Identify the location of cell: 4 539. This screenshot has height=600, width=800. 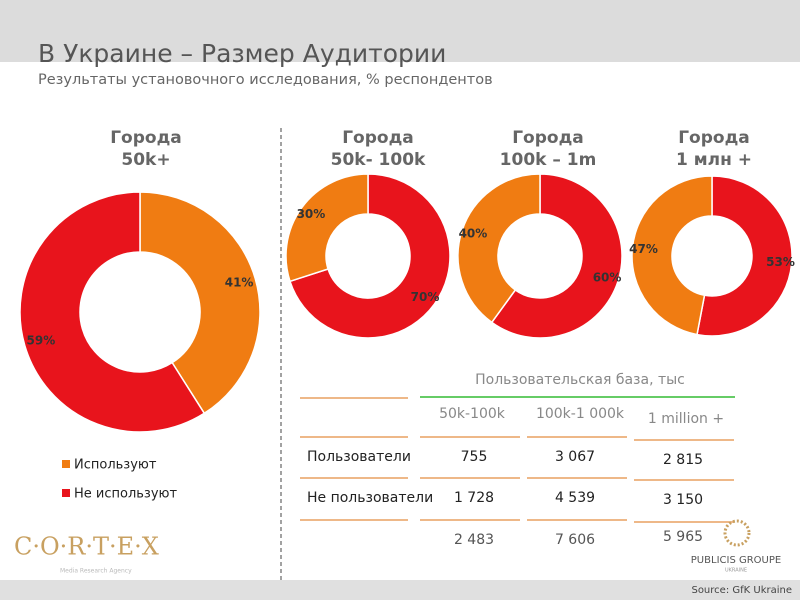
(575, 498).